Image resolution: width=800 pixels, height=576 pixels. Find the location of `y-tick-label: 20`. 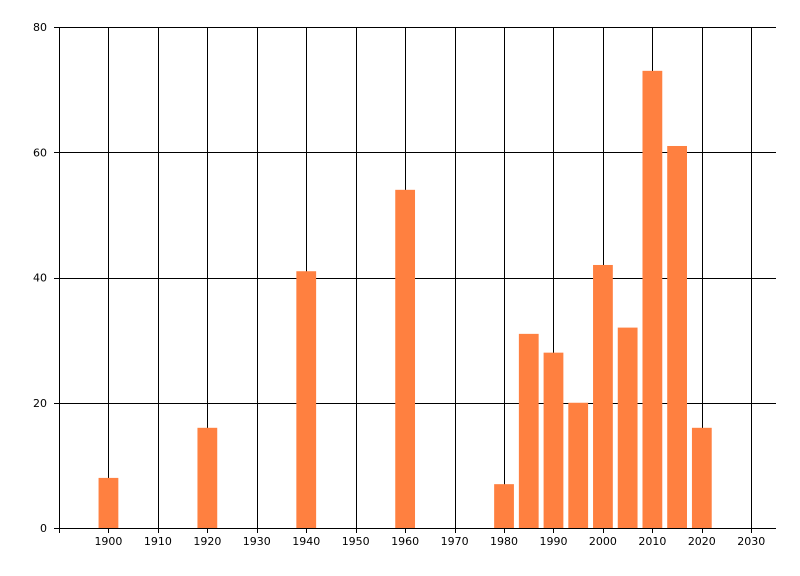

y-tick-label: 20 is located at coordinates (40, 403).